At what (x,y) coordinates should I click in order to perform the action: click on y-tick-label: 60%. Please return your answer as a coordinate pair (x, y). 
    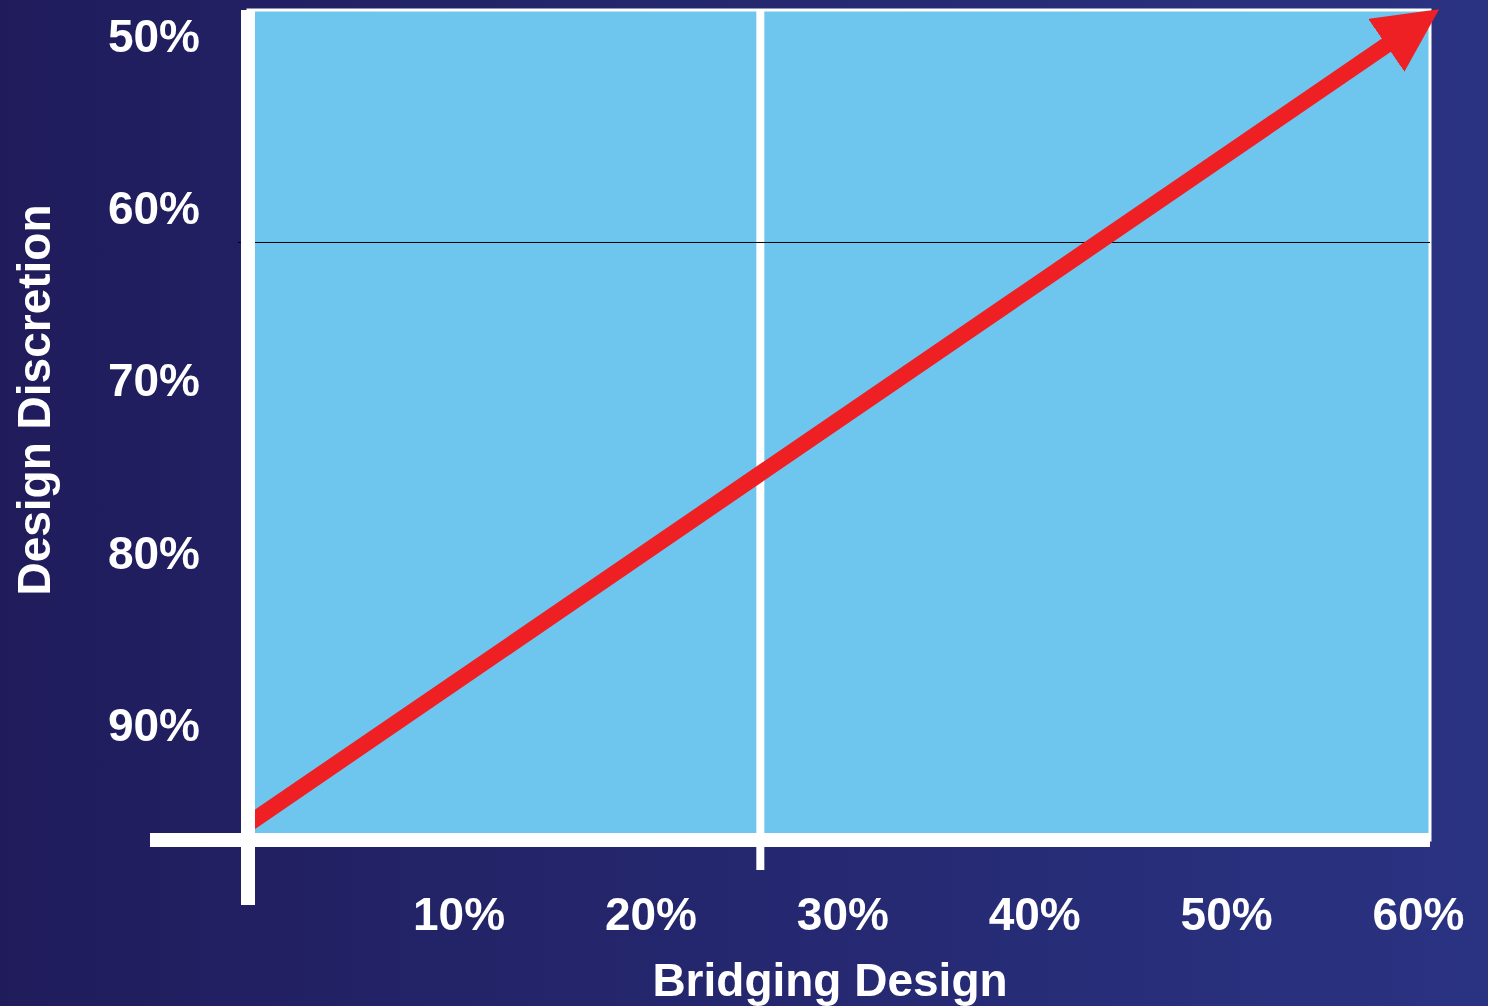
    Looking at the image, I should click on (154, 208).